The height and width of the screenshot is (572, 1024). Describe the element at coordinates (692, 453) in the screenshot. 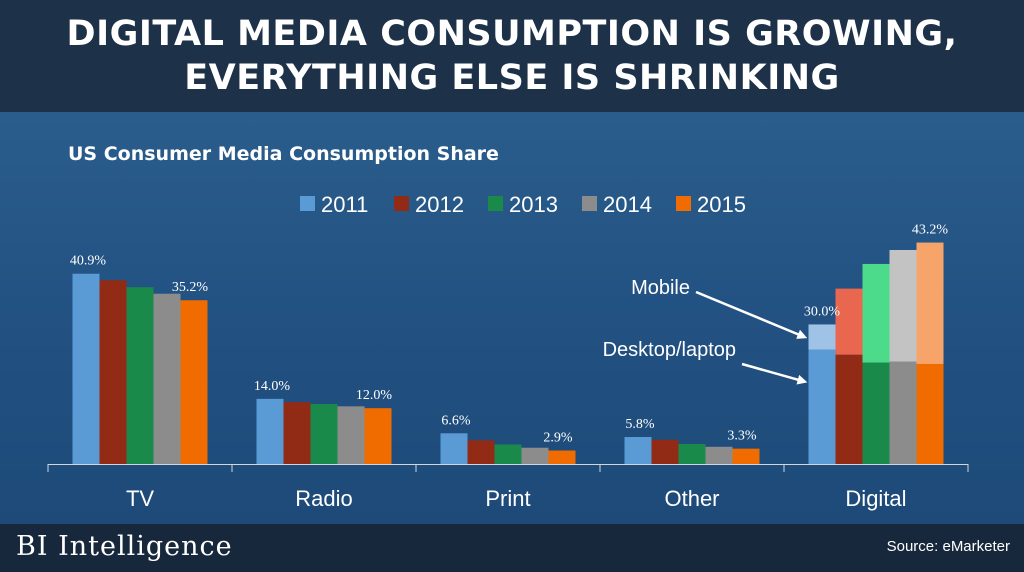

I see `bar-other-2013` at that location.